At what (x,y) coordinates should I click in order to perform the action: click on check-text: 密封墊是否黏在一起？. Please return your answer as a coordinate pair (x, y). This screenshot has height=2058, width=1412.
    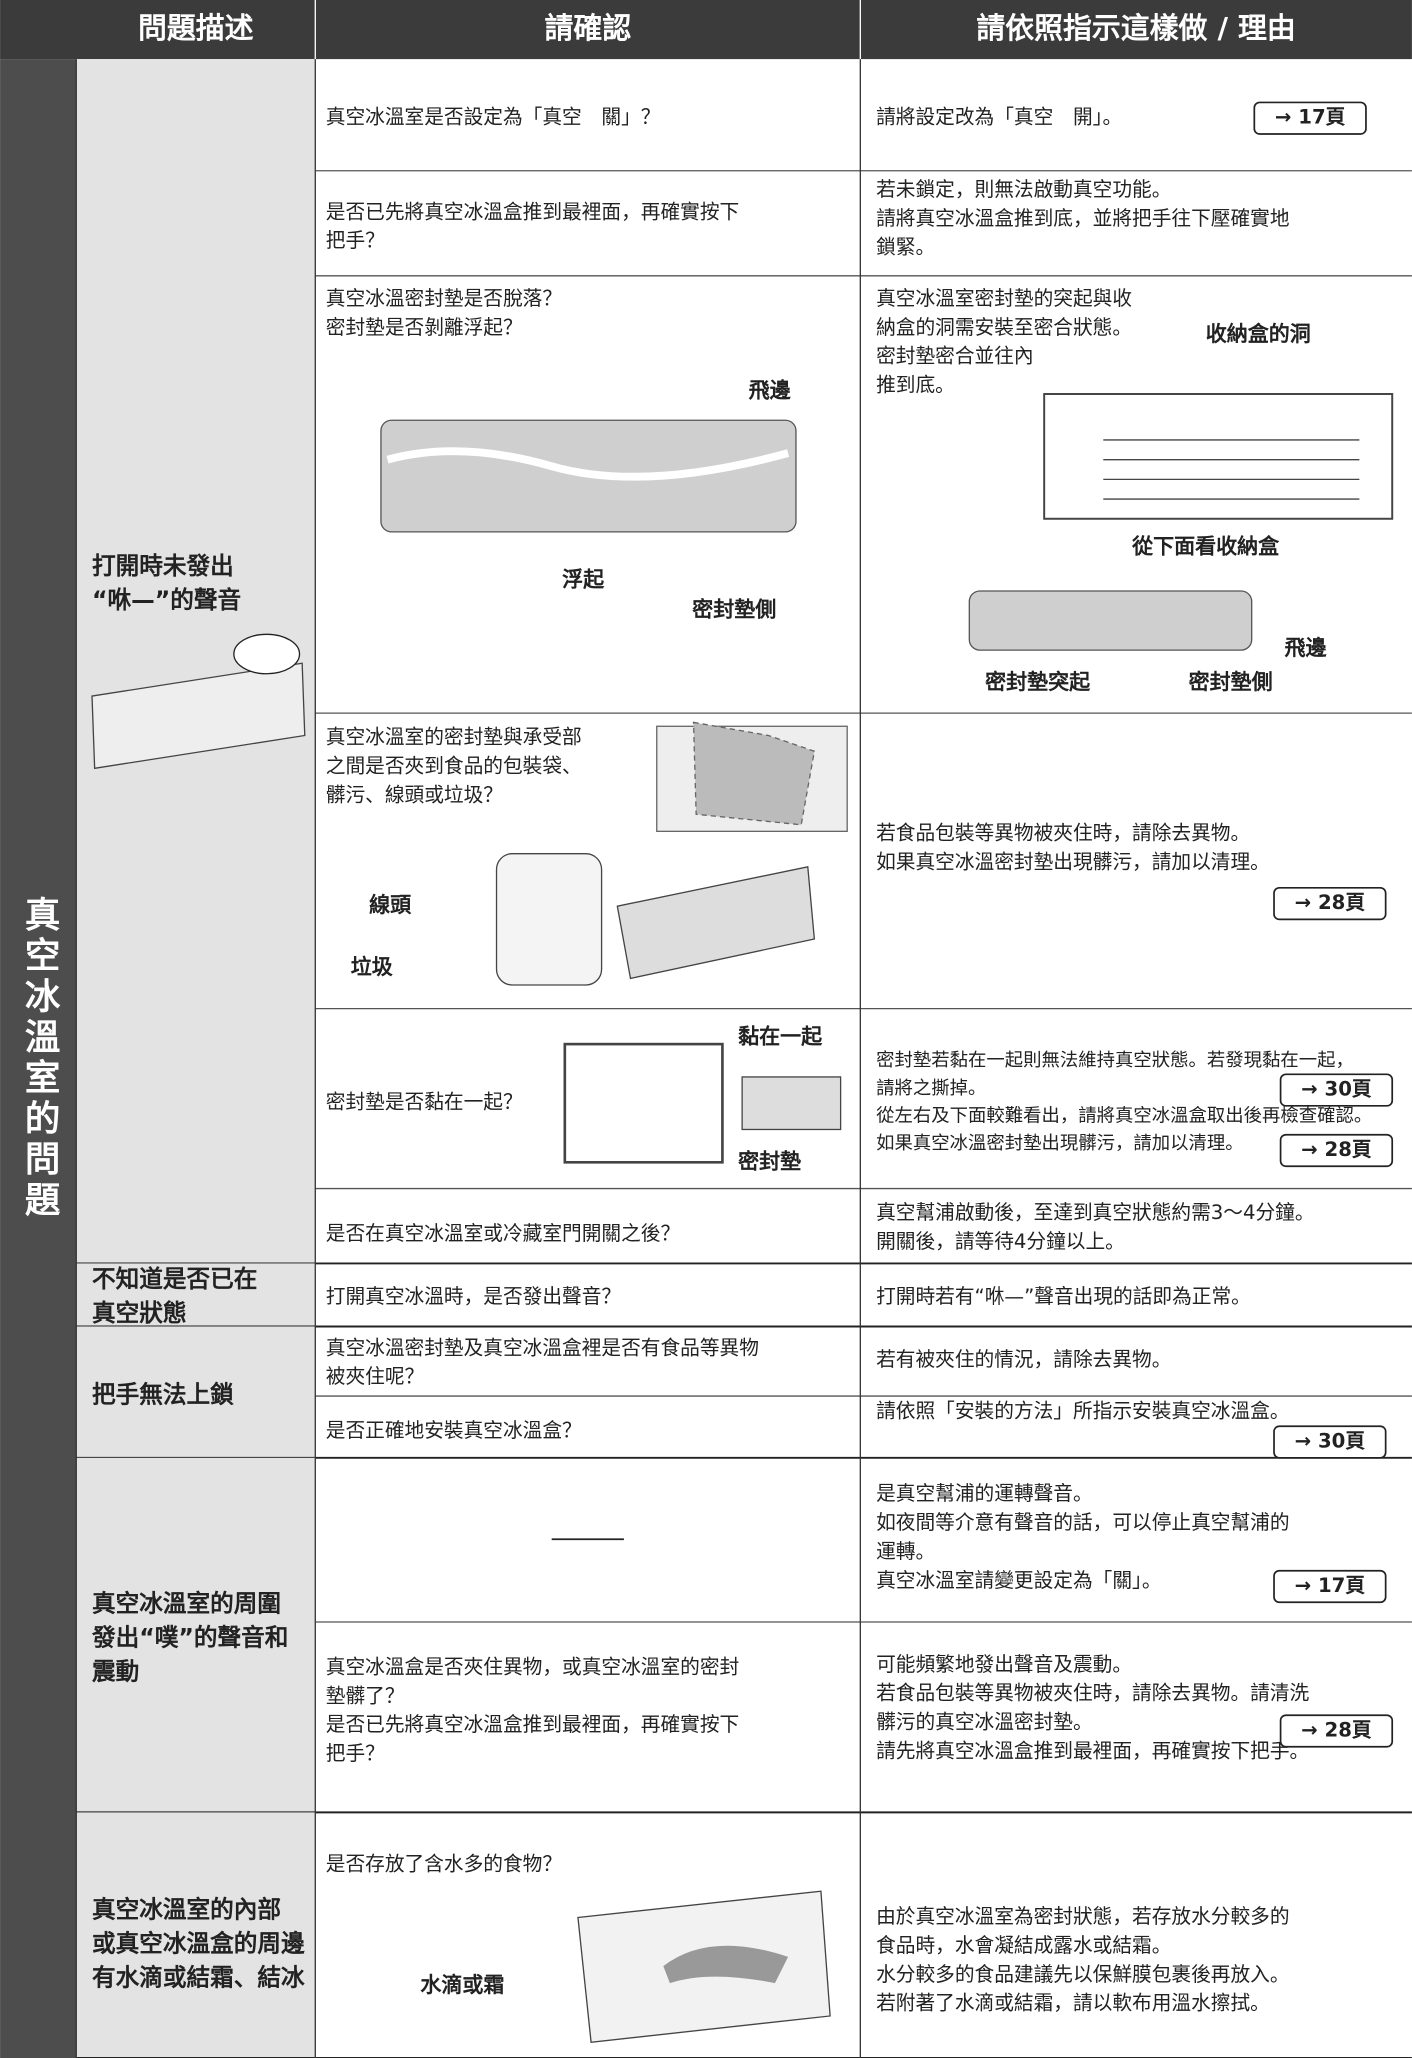
    Looking at the image, I should click on (424, 1102).